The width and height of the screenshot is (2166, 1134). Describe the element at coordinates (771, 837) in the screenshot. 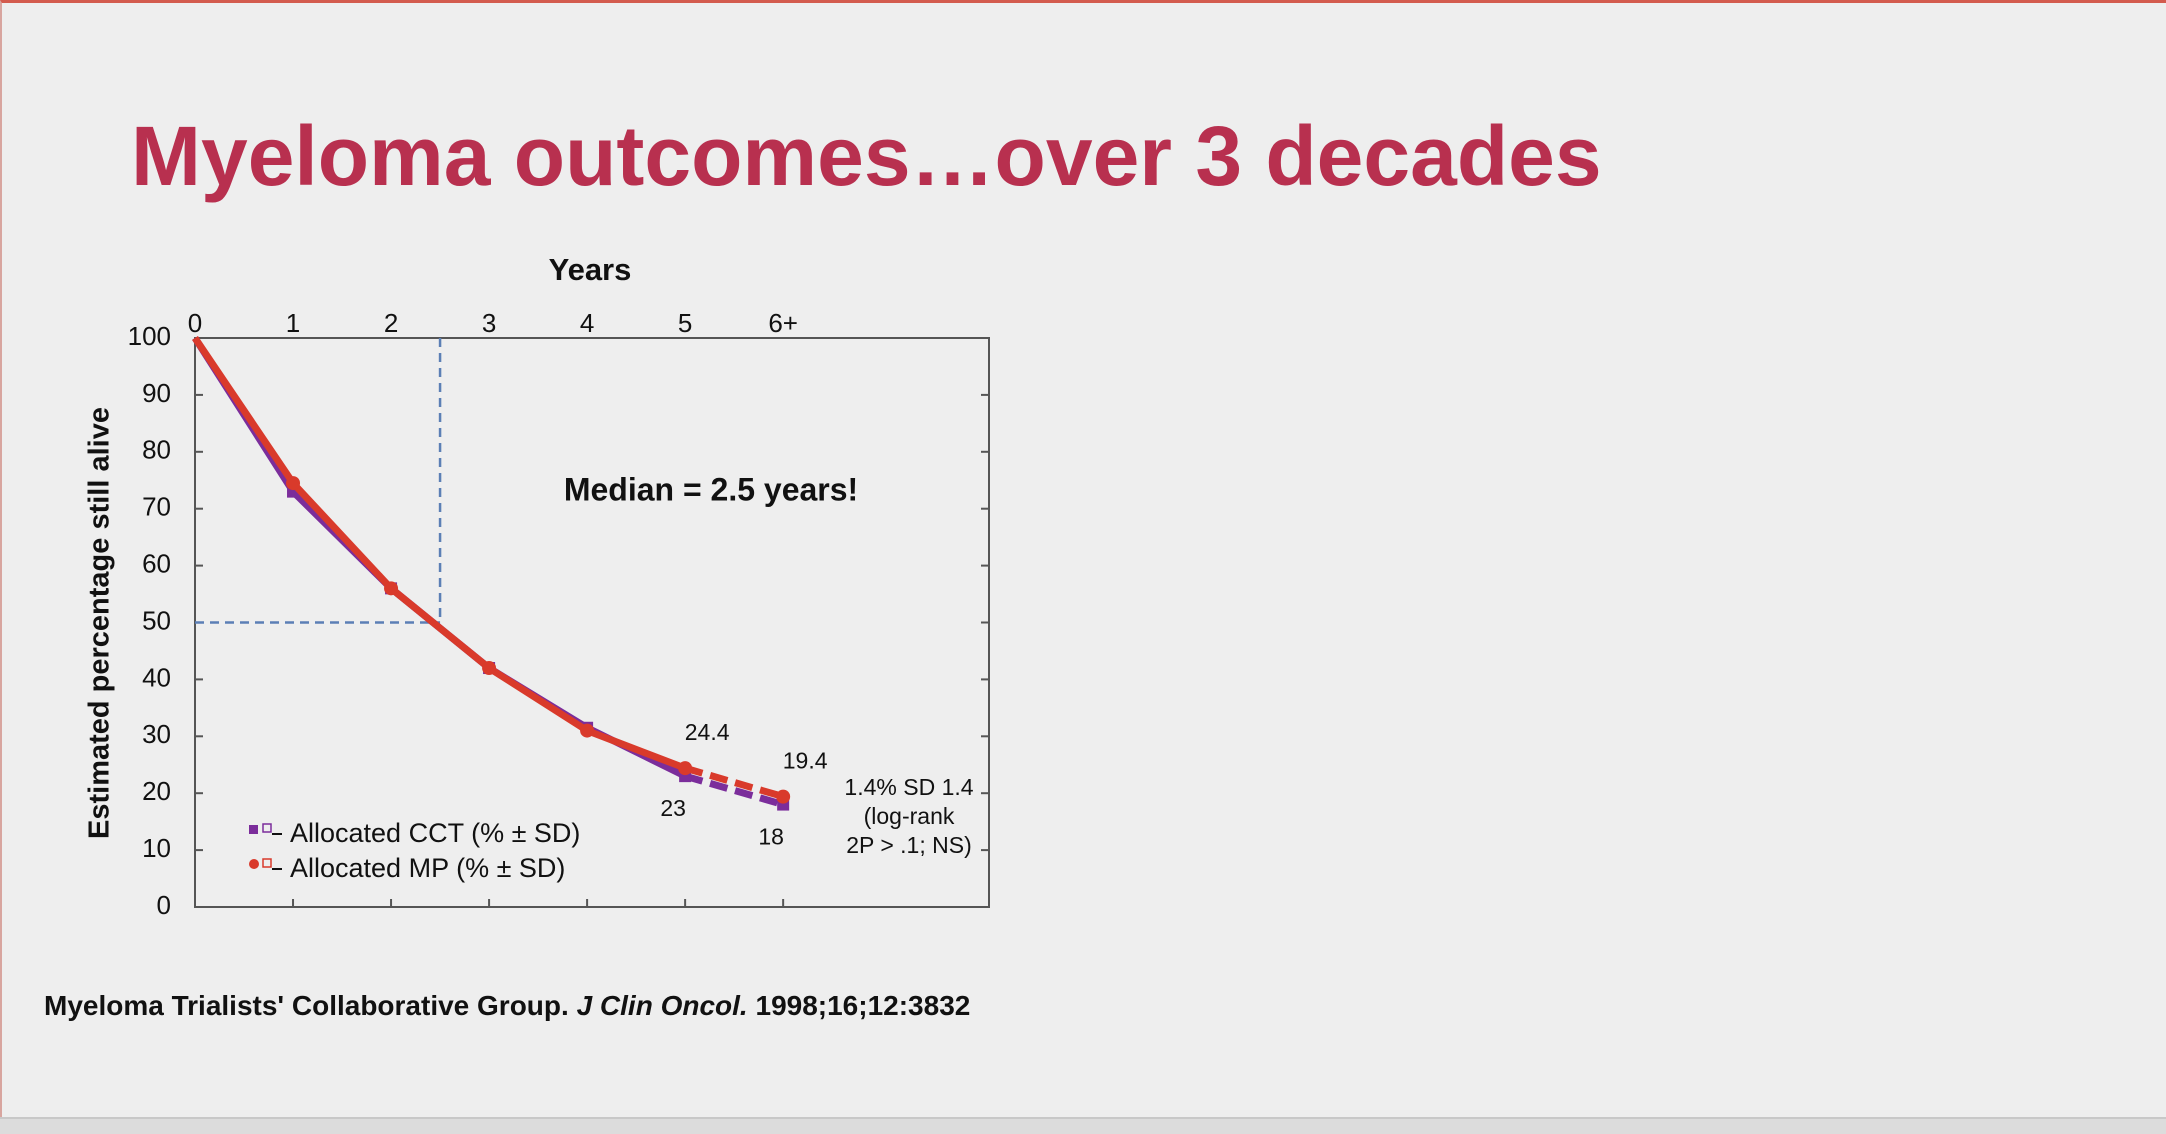

I see `data-label: 18` at that location.